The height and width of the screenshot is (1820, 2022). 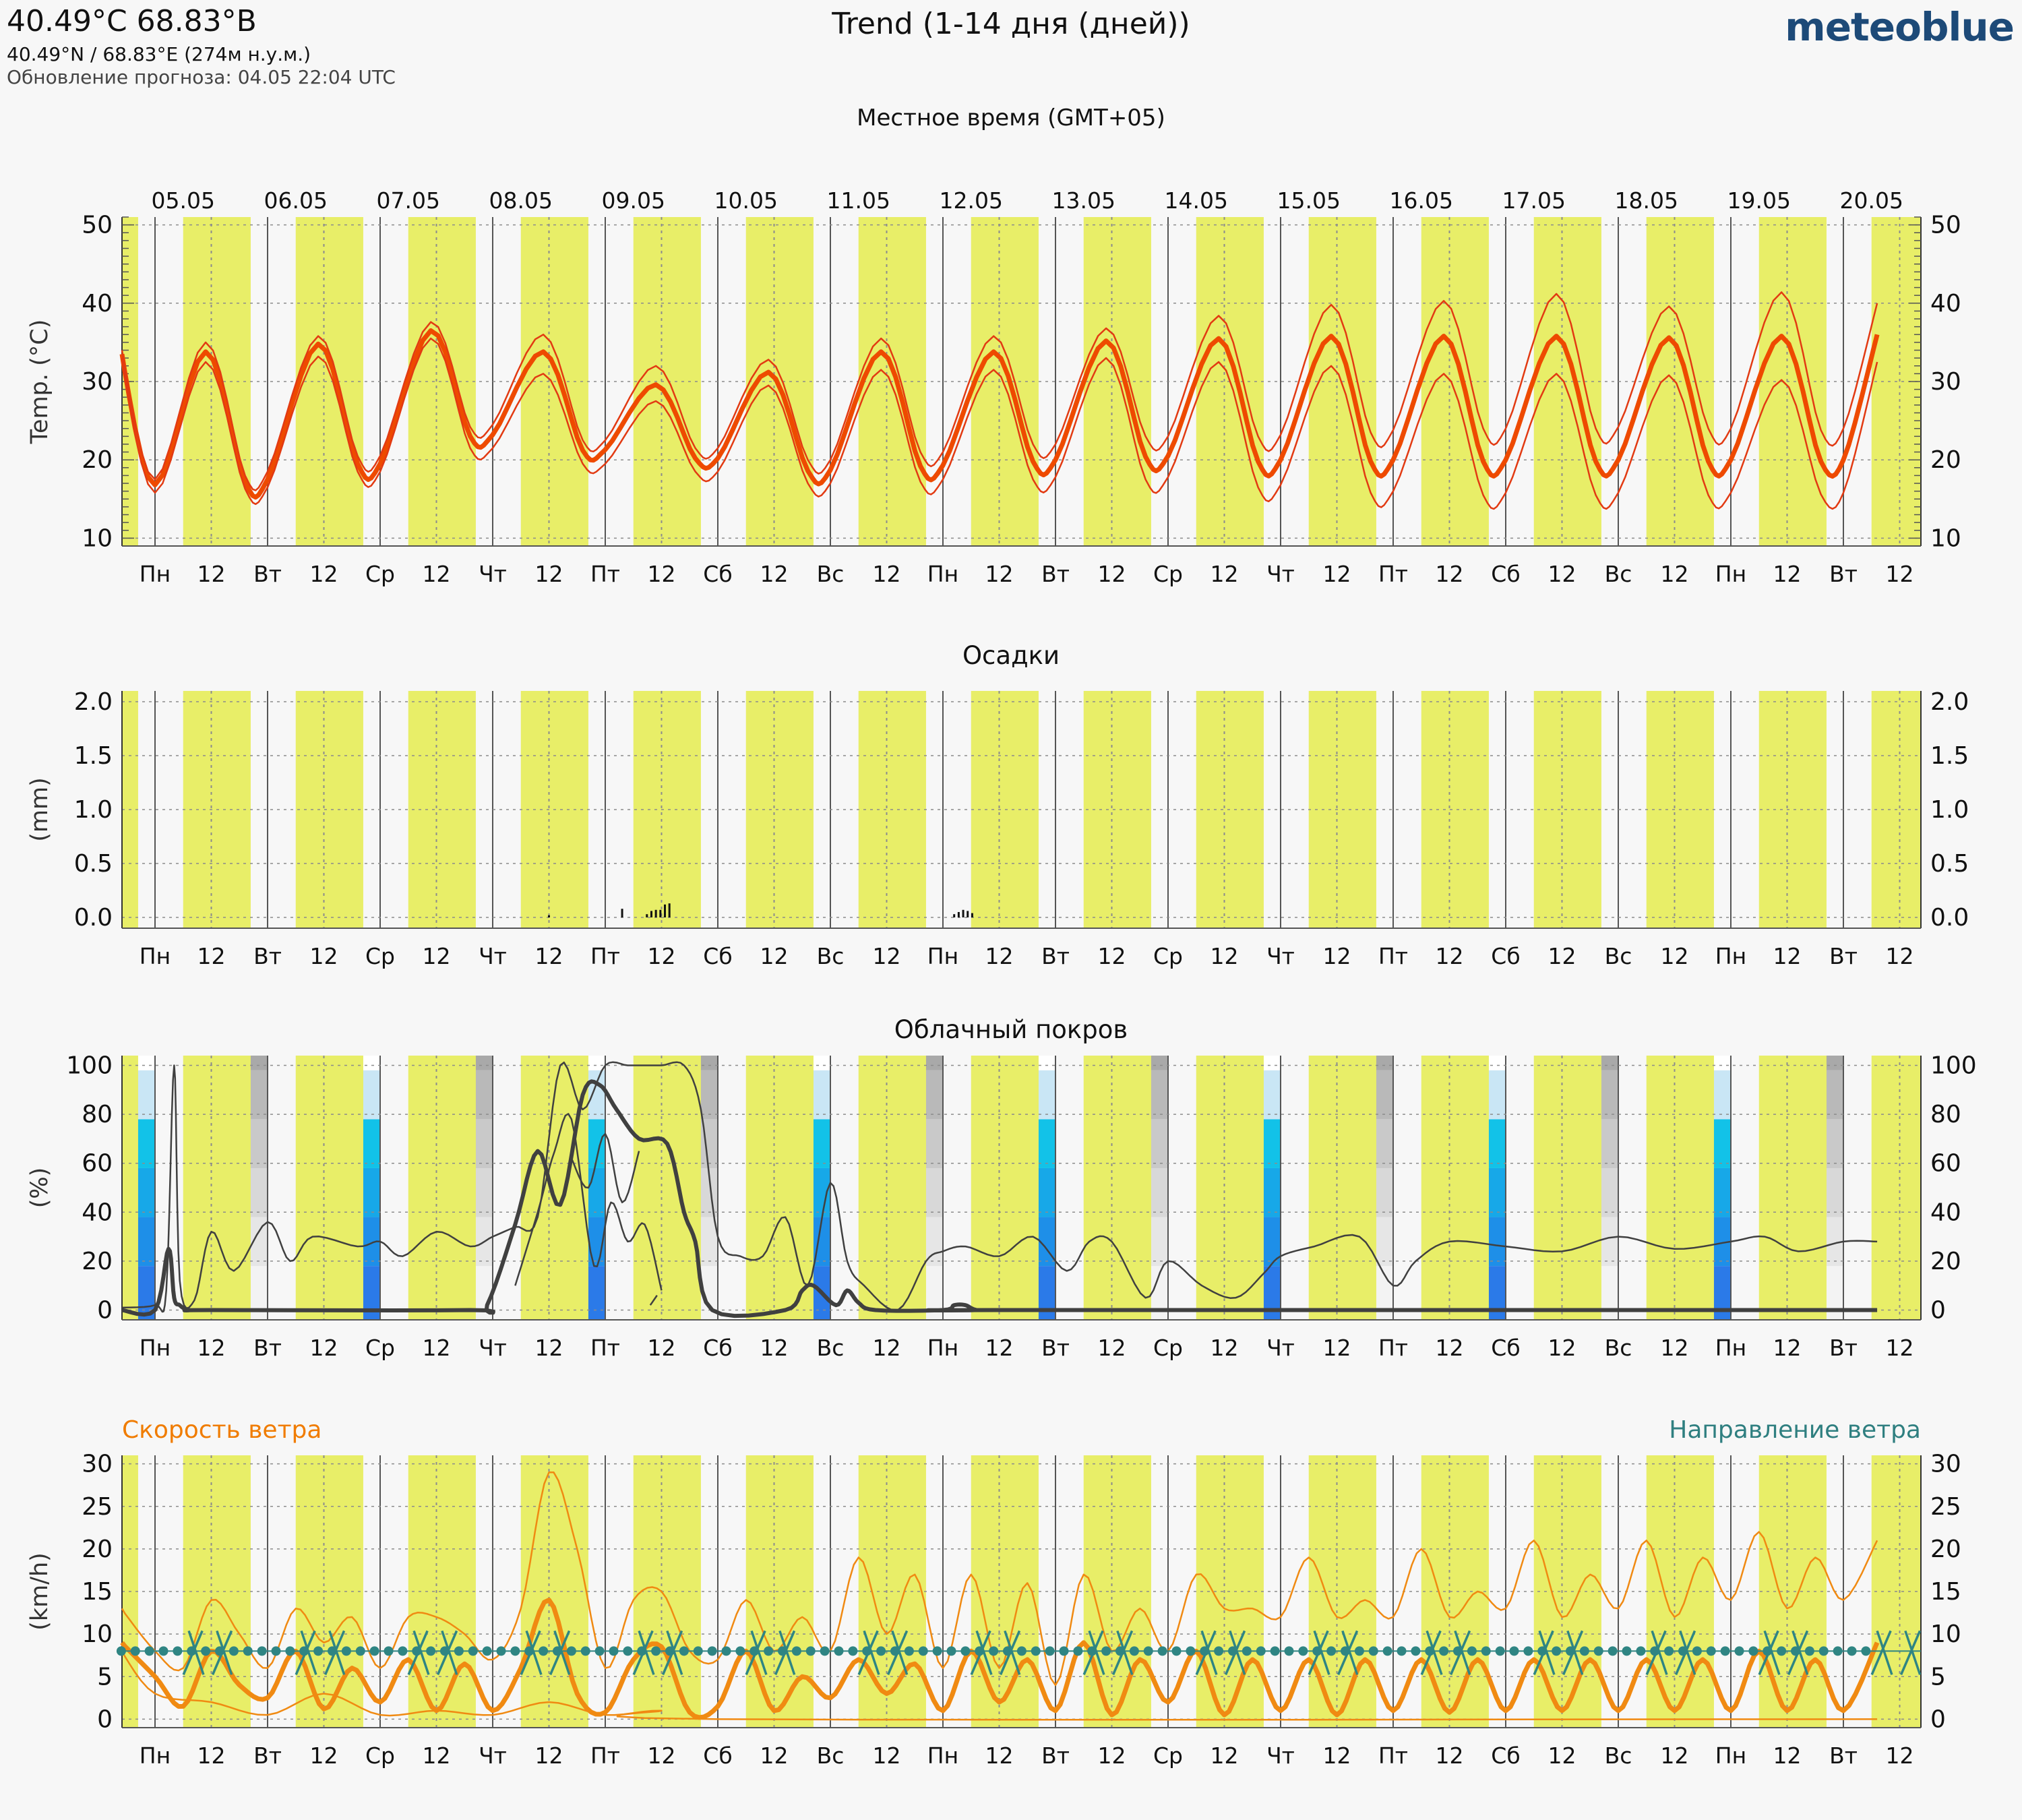 I want to click on date-label: 16.05, so click(x=1421, y=200).